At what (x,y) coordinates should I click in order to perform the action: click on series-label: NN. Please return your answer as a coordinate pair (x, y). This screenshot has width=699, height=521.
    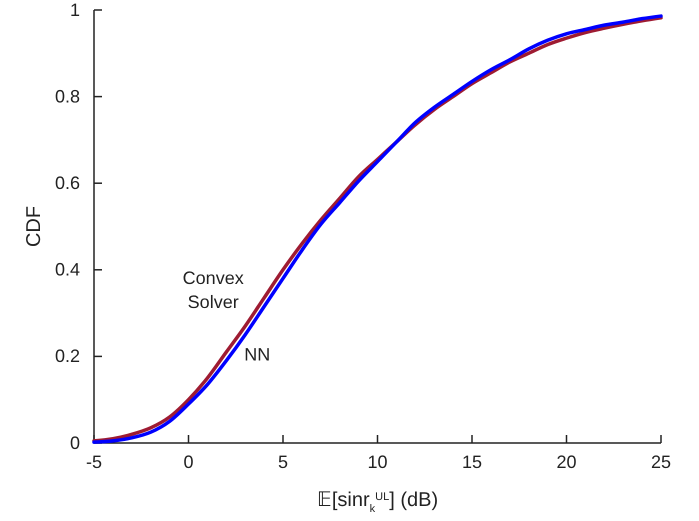
    Looking at the image, I should click on (257, 354).